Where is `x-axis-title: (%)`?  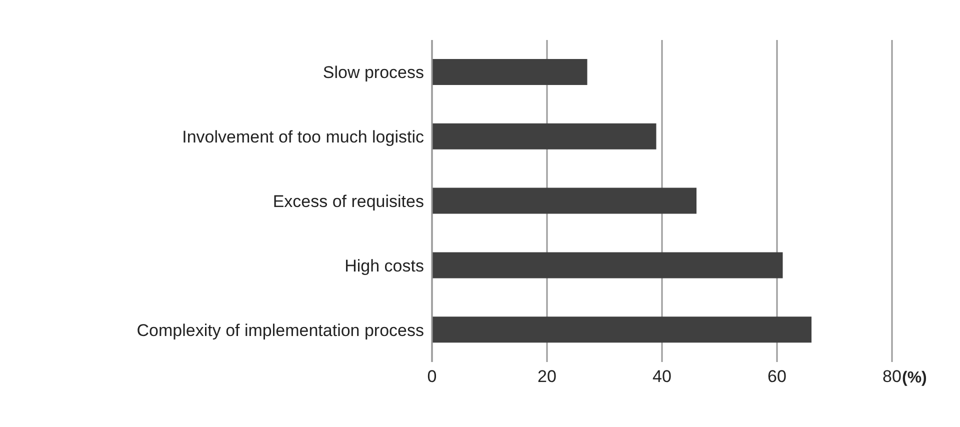
x-axis-title: (%) is located at coordinates (914, 378).